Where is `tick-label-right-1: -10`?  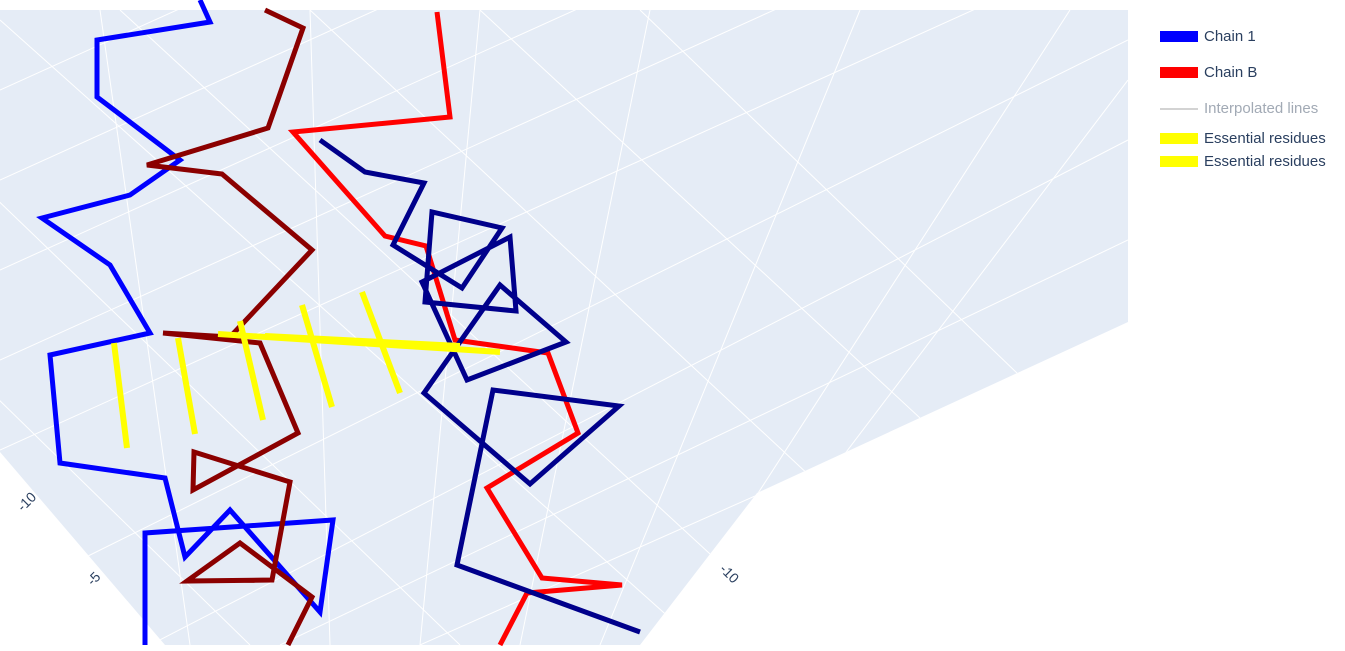 tick-label-right-1: -10 is located at coordinates (730, 574).